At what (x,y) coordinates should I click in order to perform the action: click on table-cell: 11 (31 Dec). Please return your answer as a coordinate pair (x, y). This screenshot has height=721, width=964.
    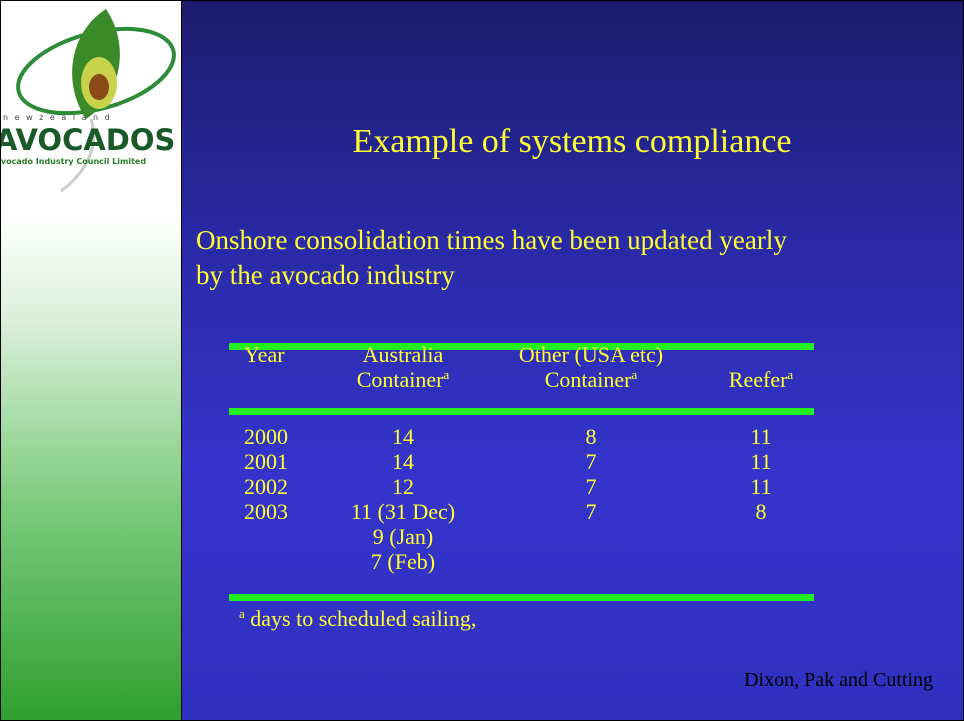
    Looking at the image, I should click on (403, 511).